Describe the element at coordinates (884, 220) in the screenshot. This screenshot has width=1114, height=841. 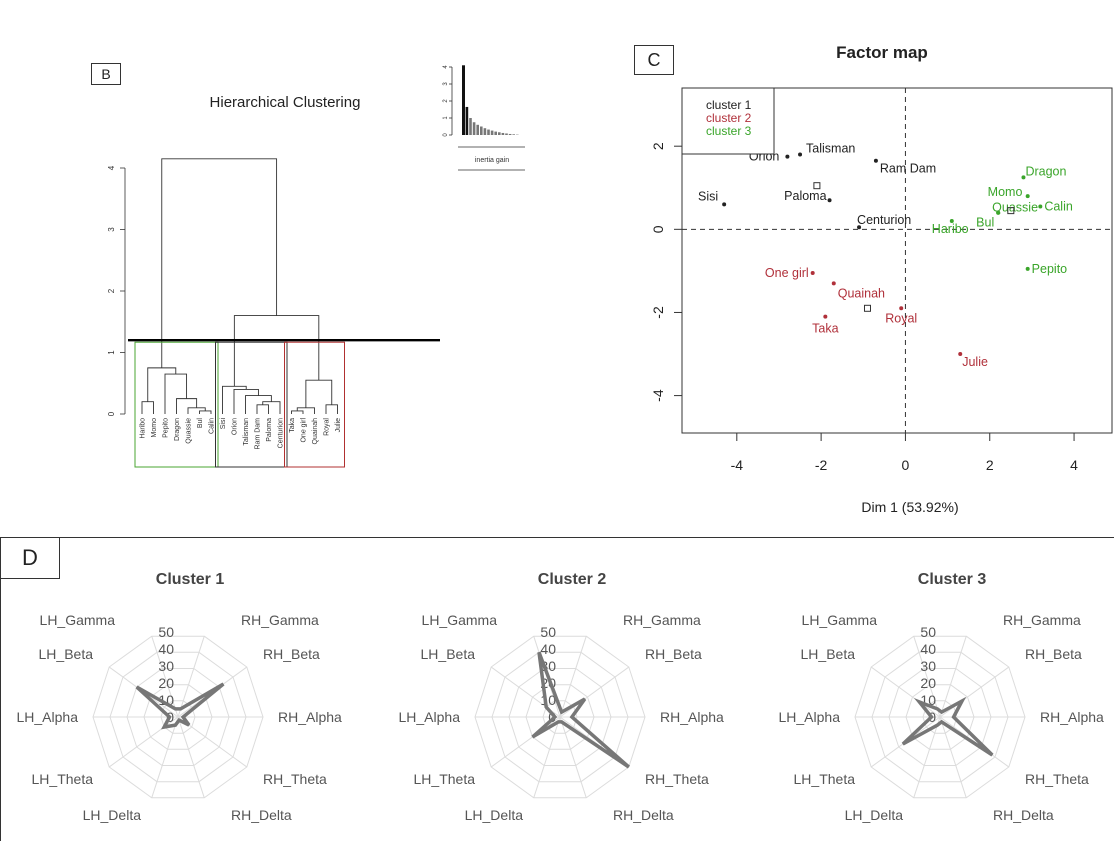
I see `point-label: Centurion` at that location.